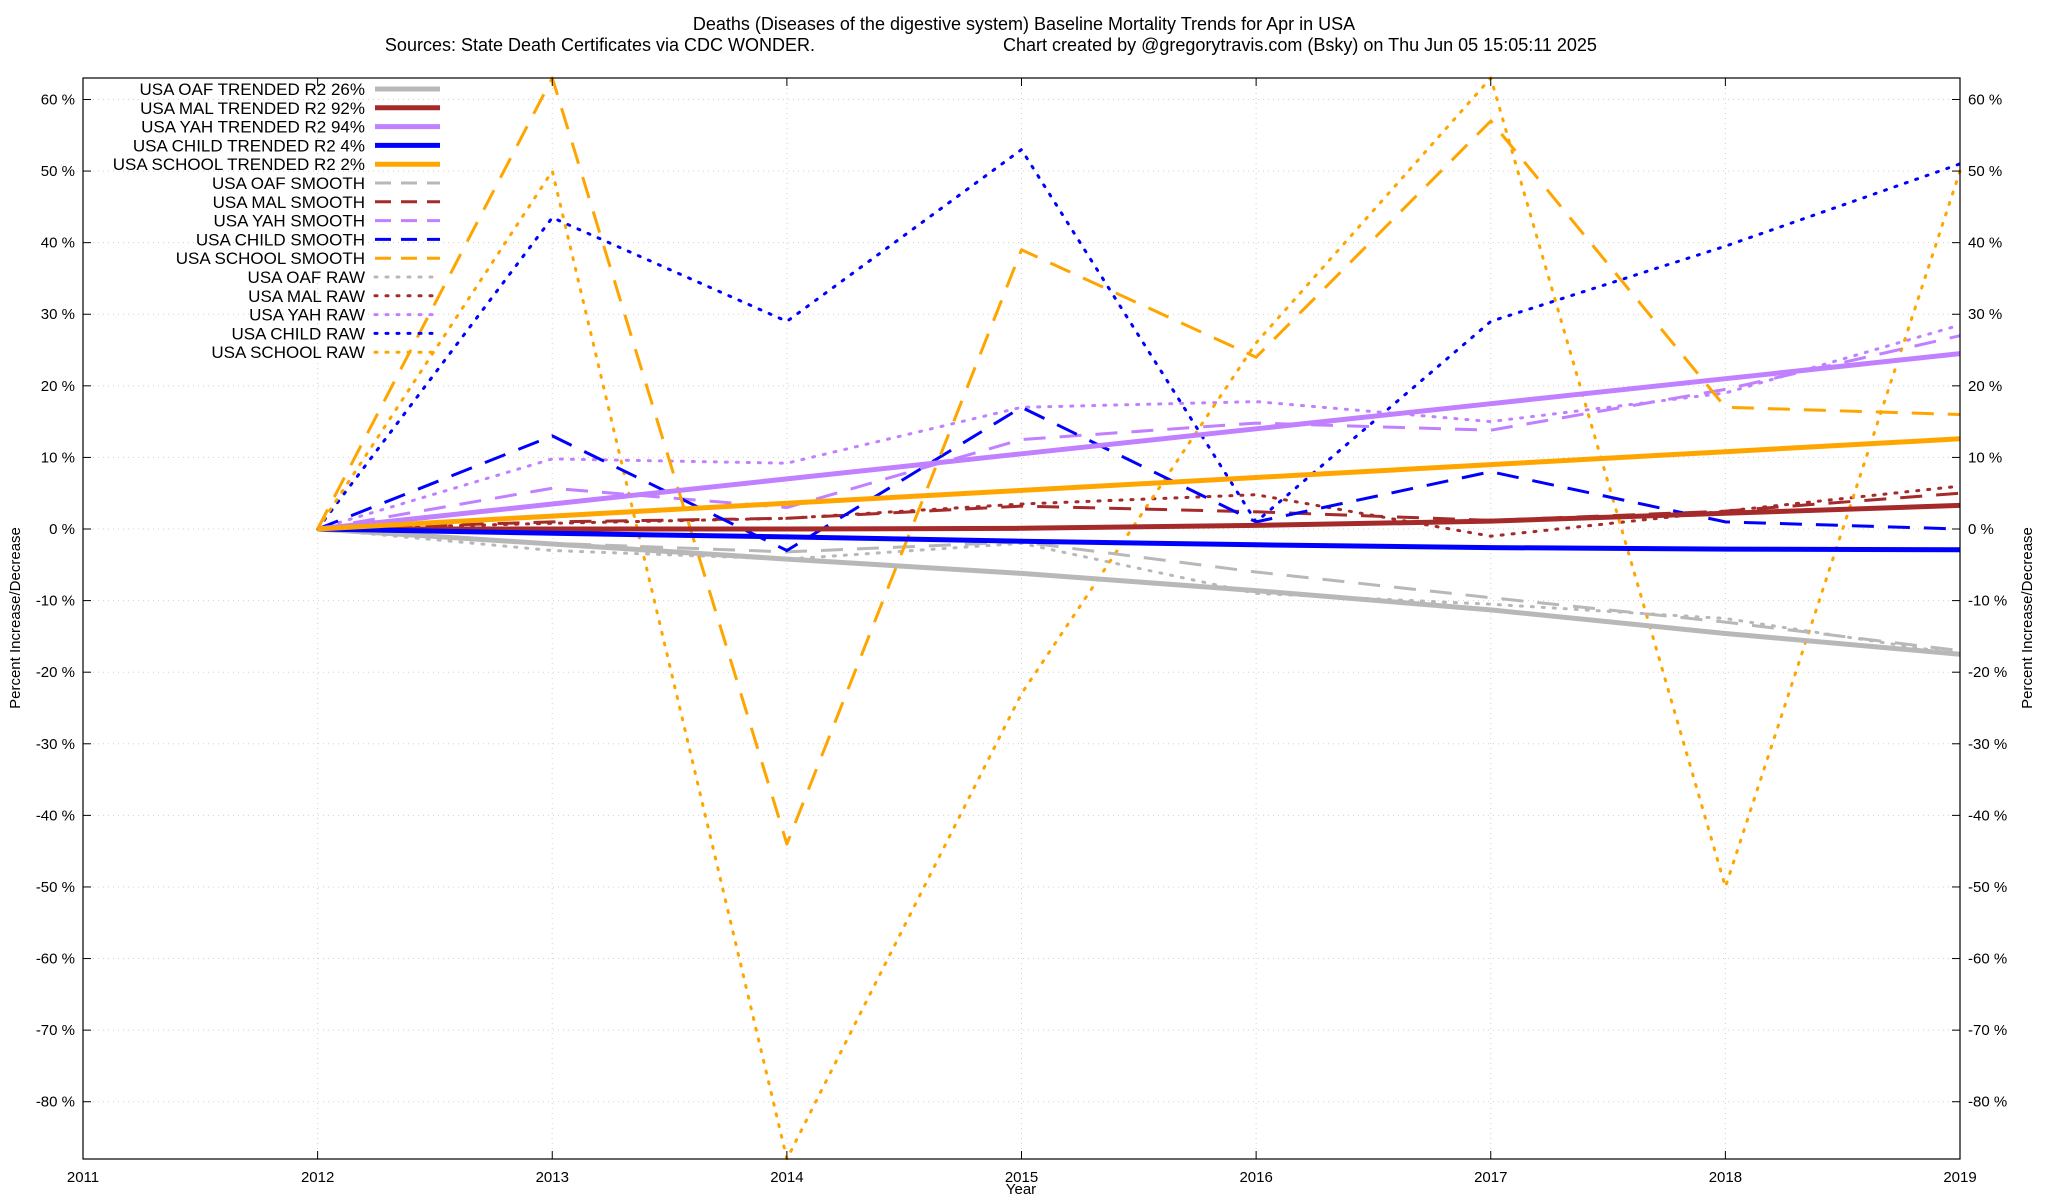  What do you see at coordinates (58, 171) in the screenshot?
I see `y-tick-label: 50 %` at bounding box center [58, 171].